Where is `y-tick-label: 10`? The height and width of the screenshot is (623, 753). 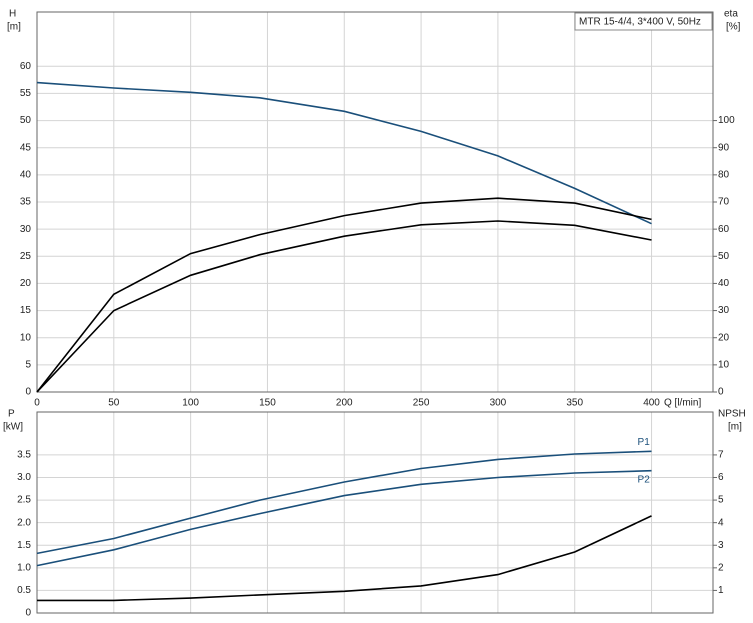
y-tick-label: 10 is located at coordinates (26, 337).